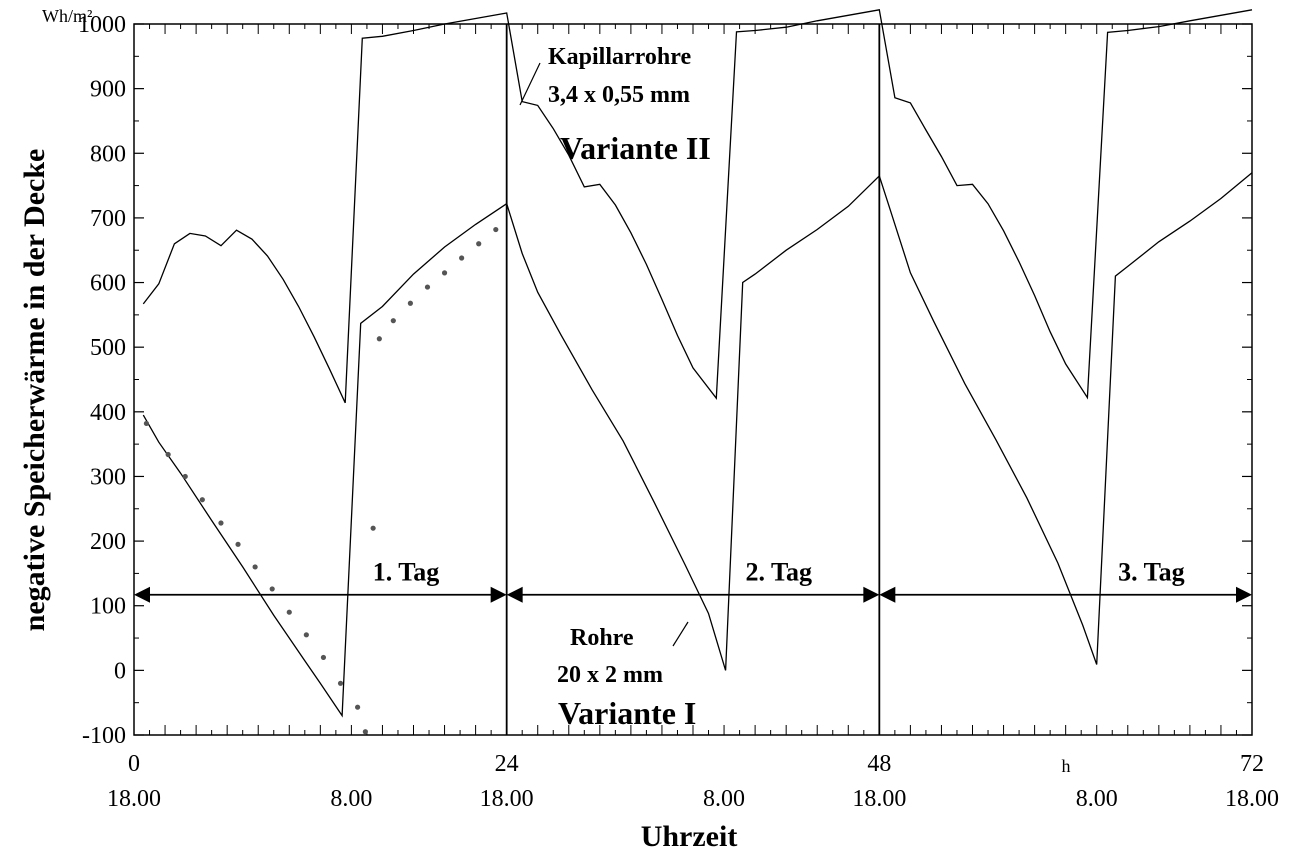  I want to click on y-tick-label: 0, so click(120, 671).